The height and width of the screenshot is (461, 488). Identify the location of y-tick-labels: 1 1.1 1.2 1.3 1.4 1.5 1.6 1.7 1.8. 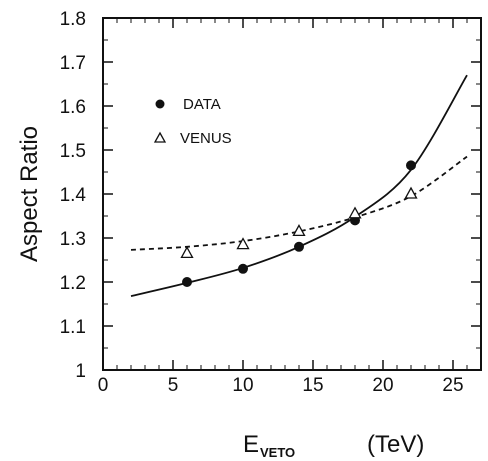
(73, 195).